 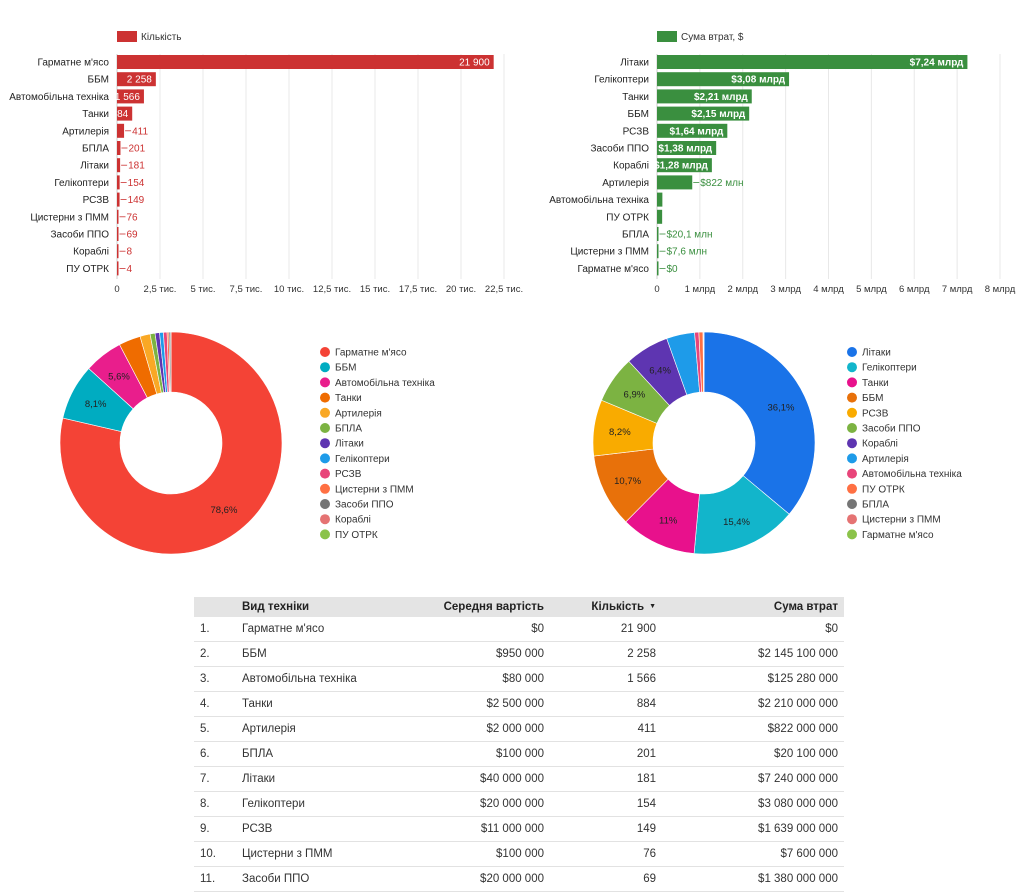 What do you see at coordinates (781, 407) in the screenshot?
I see `slice-label: 36,1%` at bounding box center [781, 407].